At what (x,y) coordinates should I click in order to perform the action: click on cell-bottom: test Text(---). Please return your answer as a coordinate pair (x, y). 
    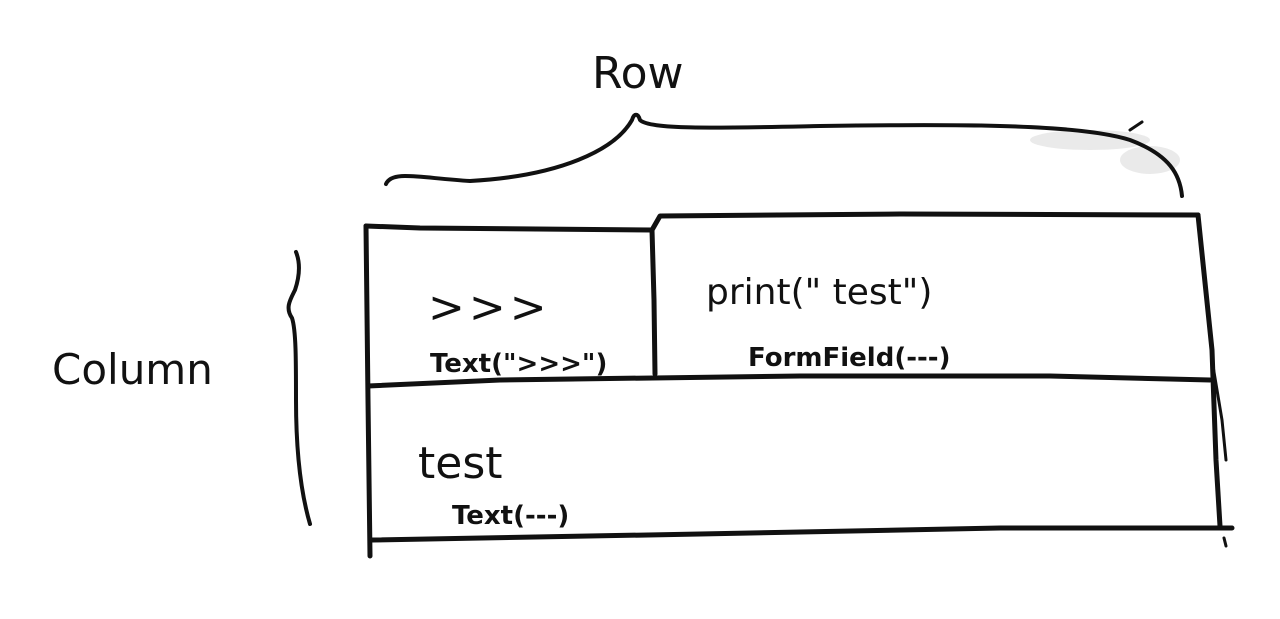
    Looking at the image, I should click on (493, 484).